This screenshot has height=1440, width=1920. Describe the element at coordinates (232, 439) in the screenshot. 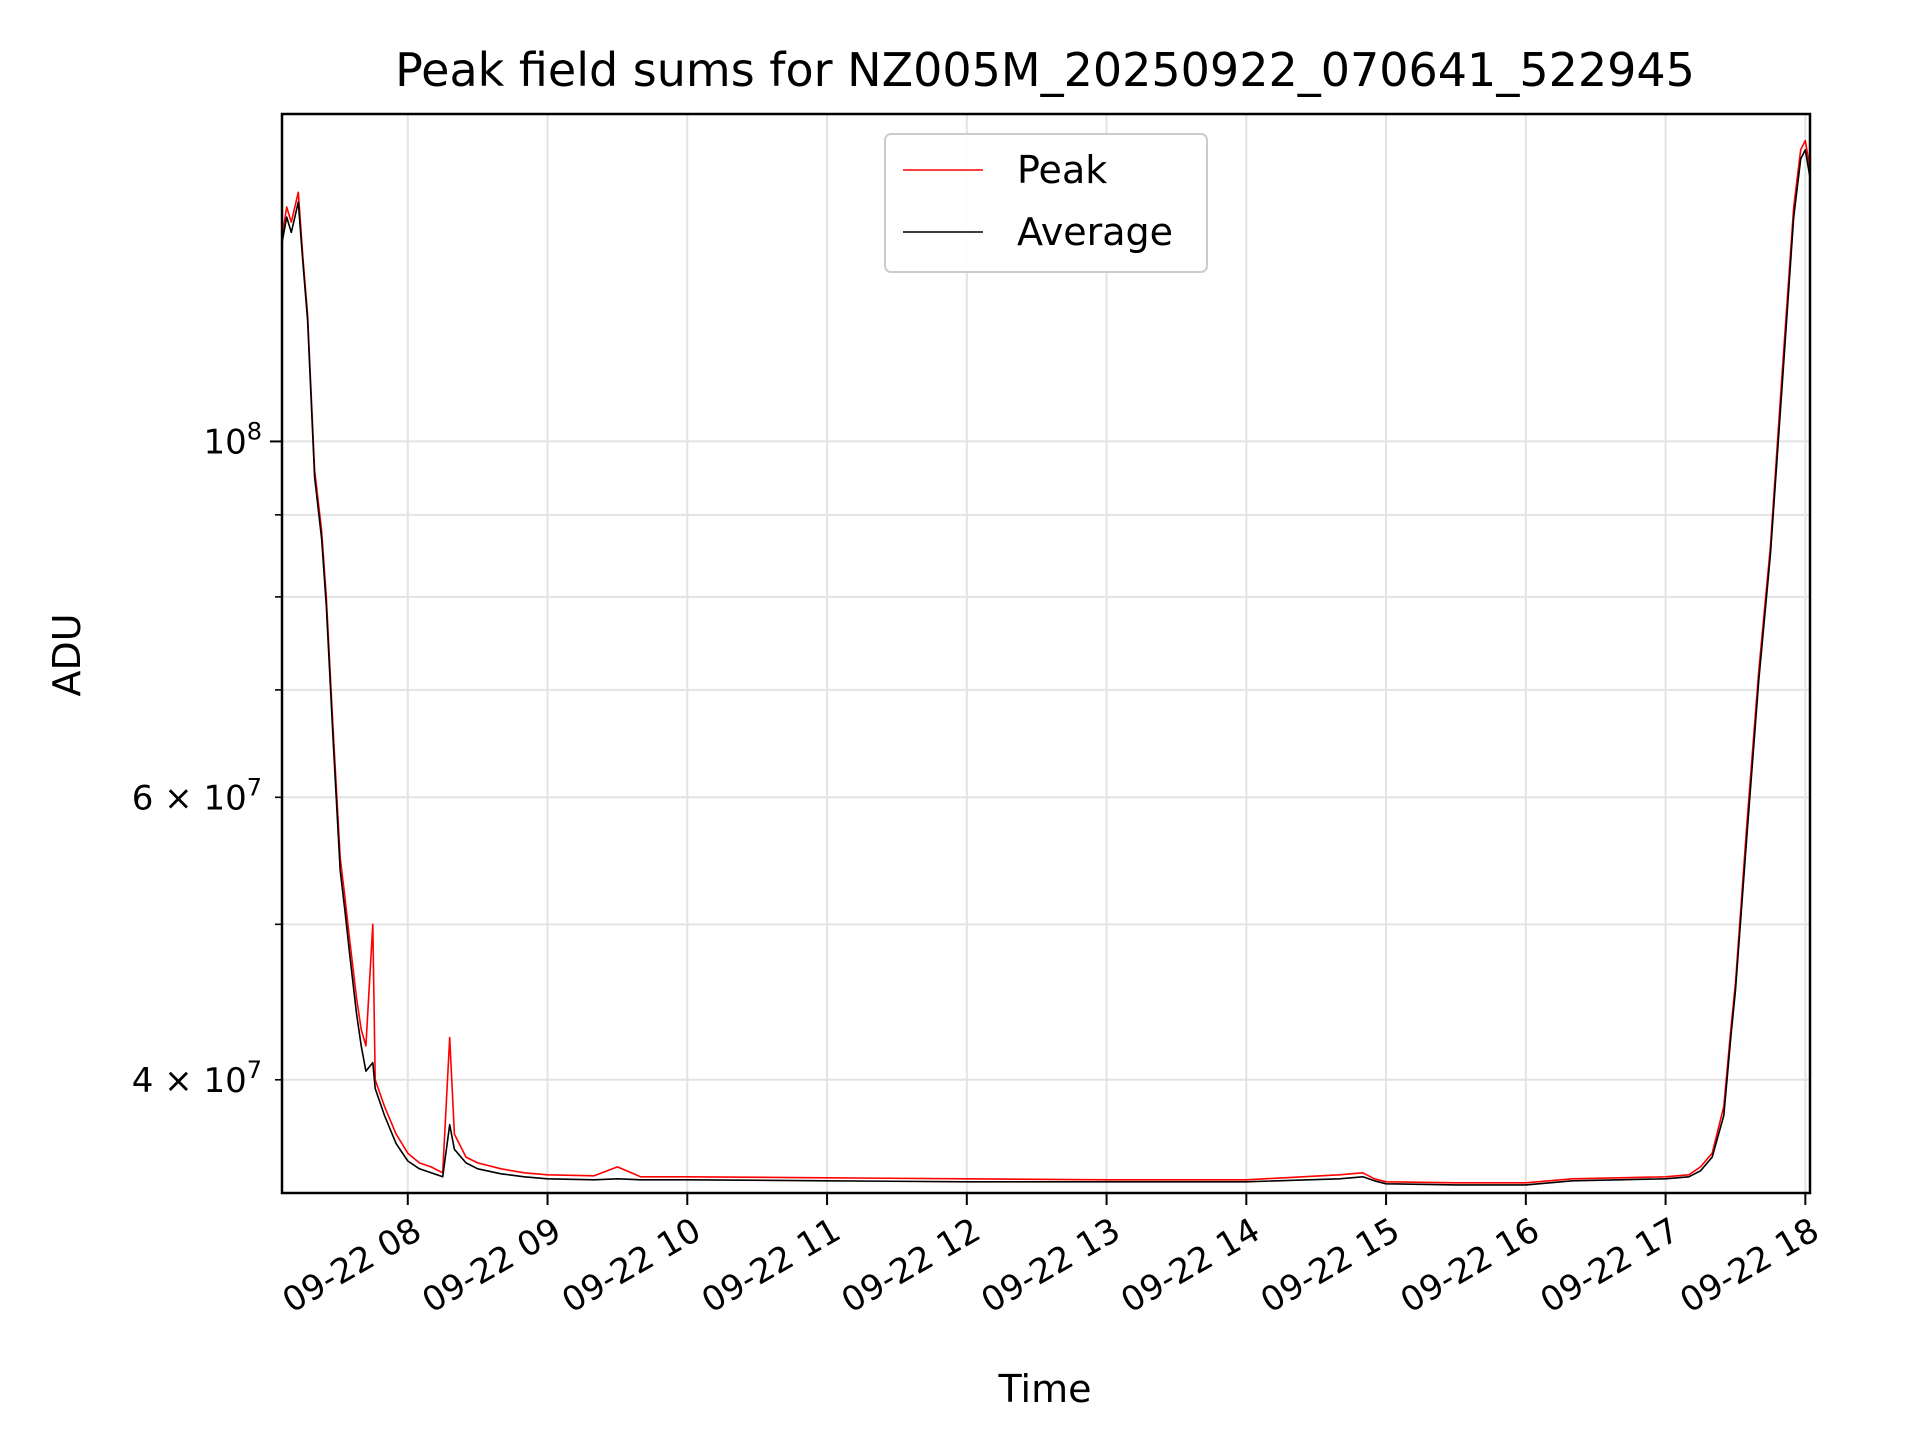

I see `y-tick-label: 108` at that location.